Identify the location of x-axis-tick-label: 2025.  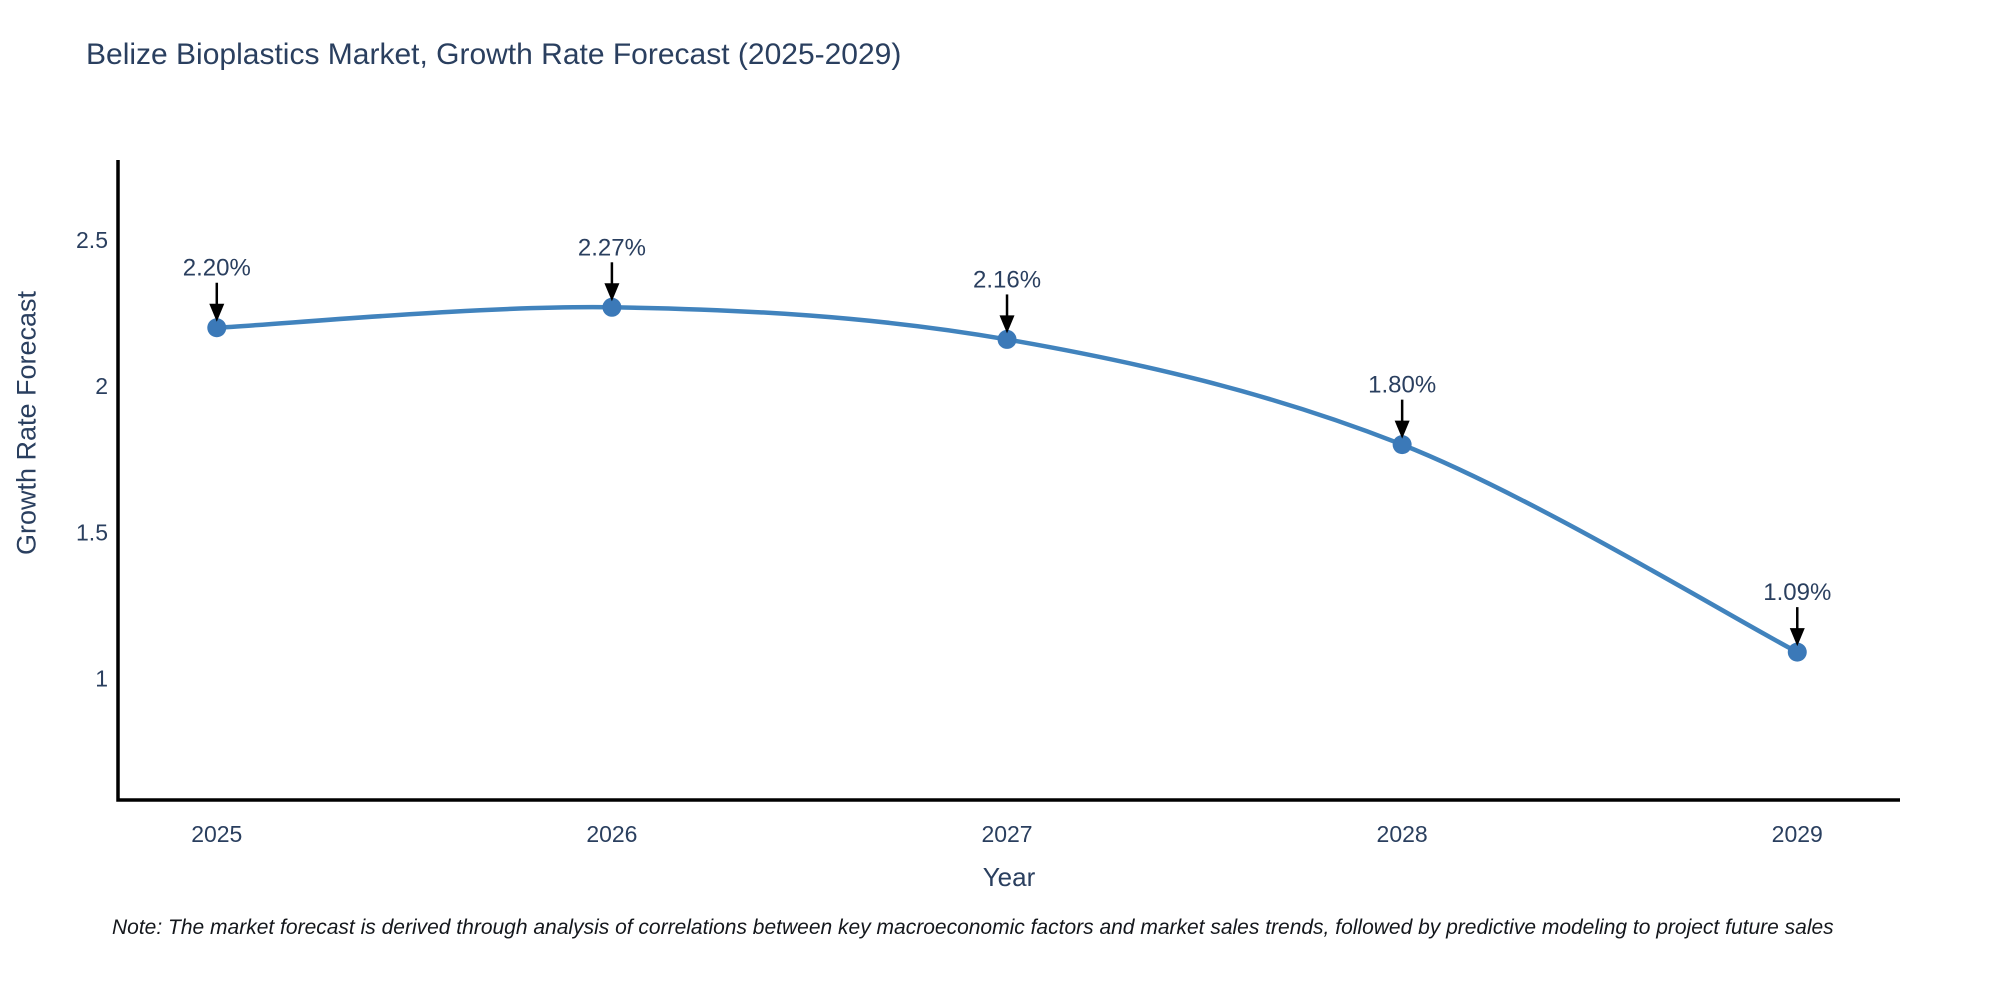
(216, 834).